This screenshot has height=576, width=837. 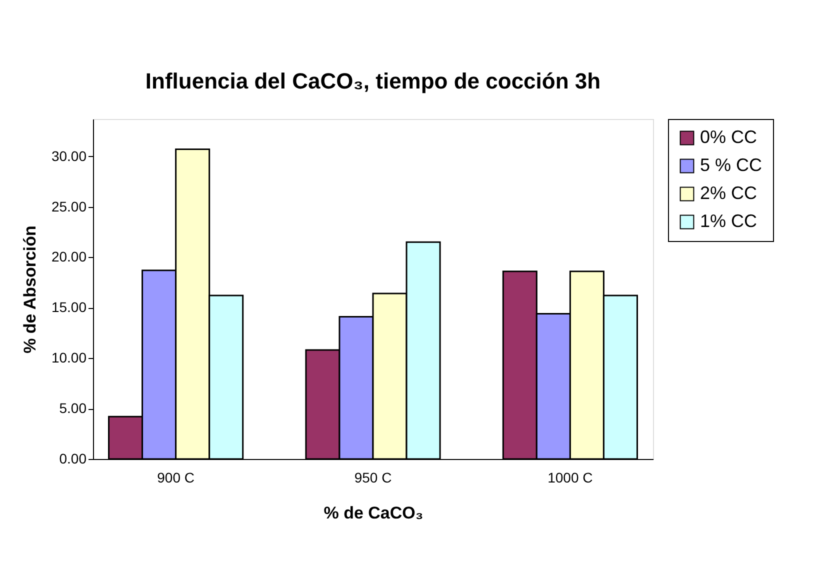 What do you see at coordinates (374, 513) in the screenshot?
I see `x-axis-title: % de CaCO₃` at bounding box center [374, 513].